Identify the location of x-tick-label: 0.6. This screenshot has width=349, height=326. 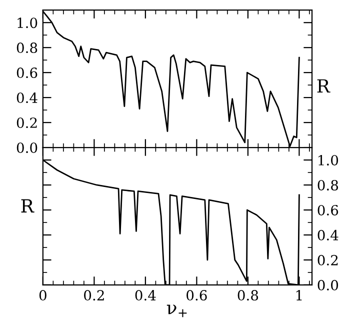
(196, 295).